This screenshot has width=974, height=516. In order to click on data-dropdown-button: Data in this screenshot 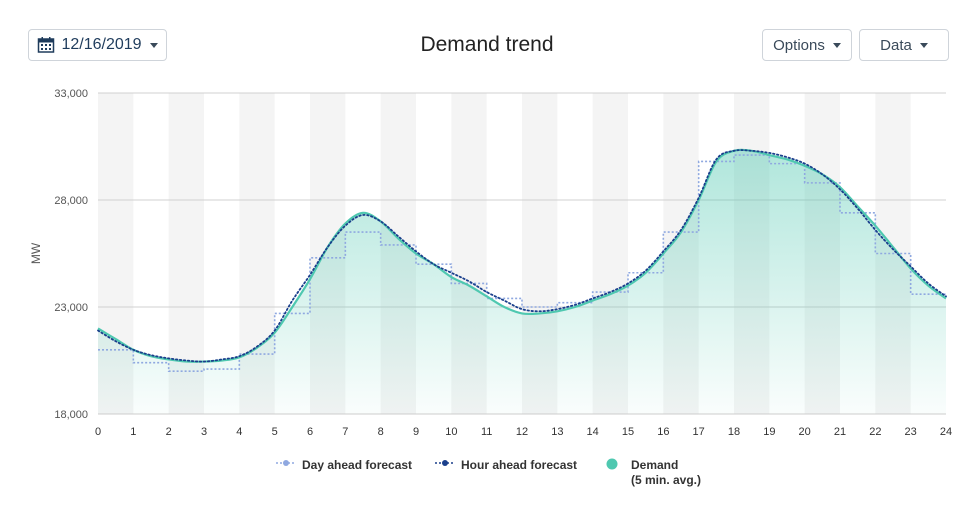, I will do `click(904, 45)`.